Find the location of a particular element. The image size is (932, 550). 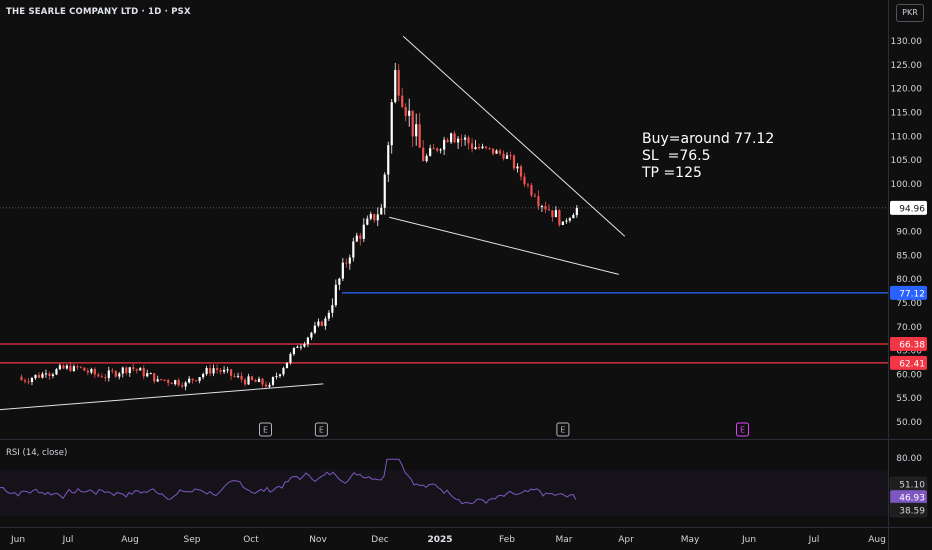

trade-annotation: Buy=around 77.12 SL =76.5 TP =125 is located at coordinates (708, 156).